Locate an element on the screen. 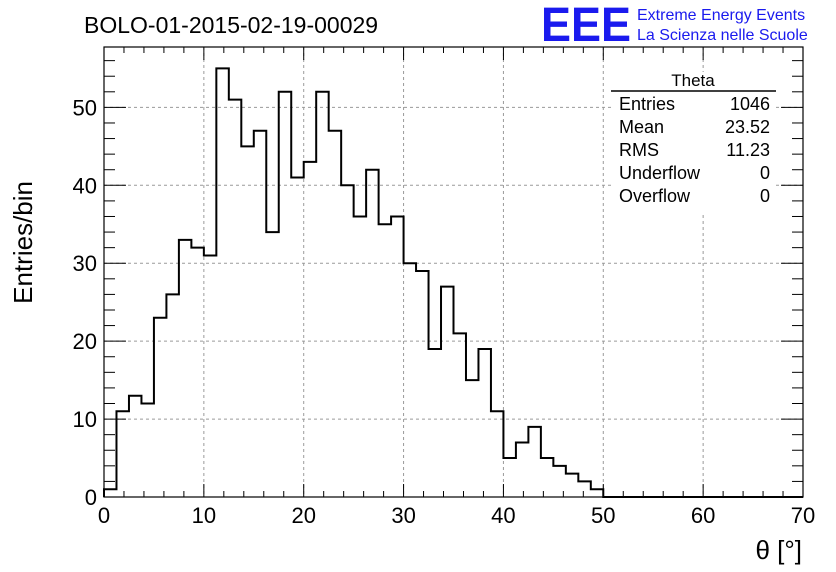 The height and width of the screenshot is (572, 836). stats-value: 1046 is located at coordinates (750, 104).